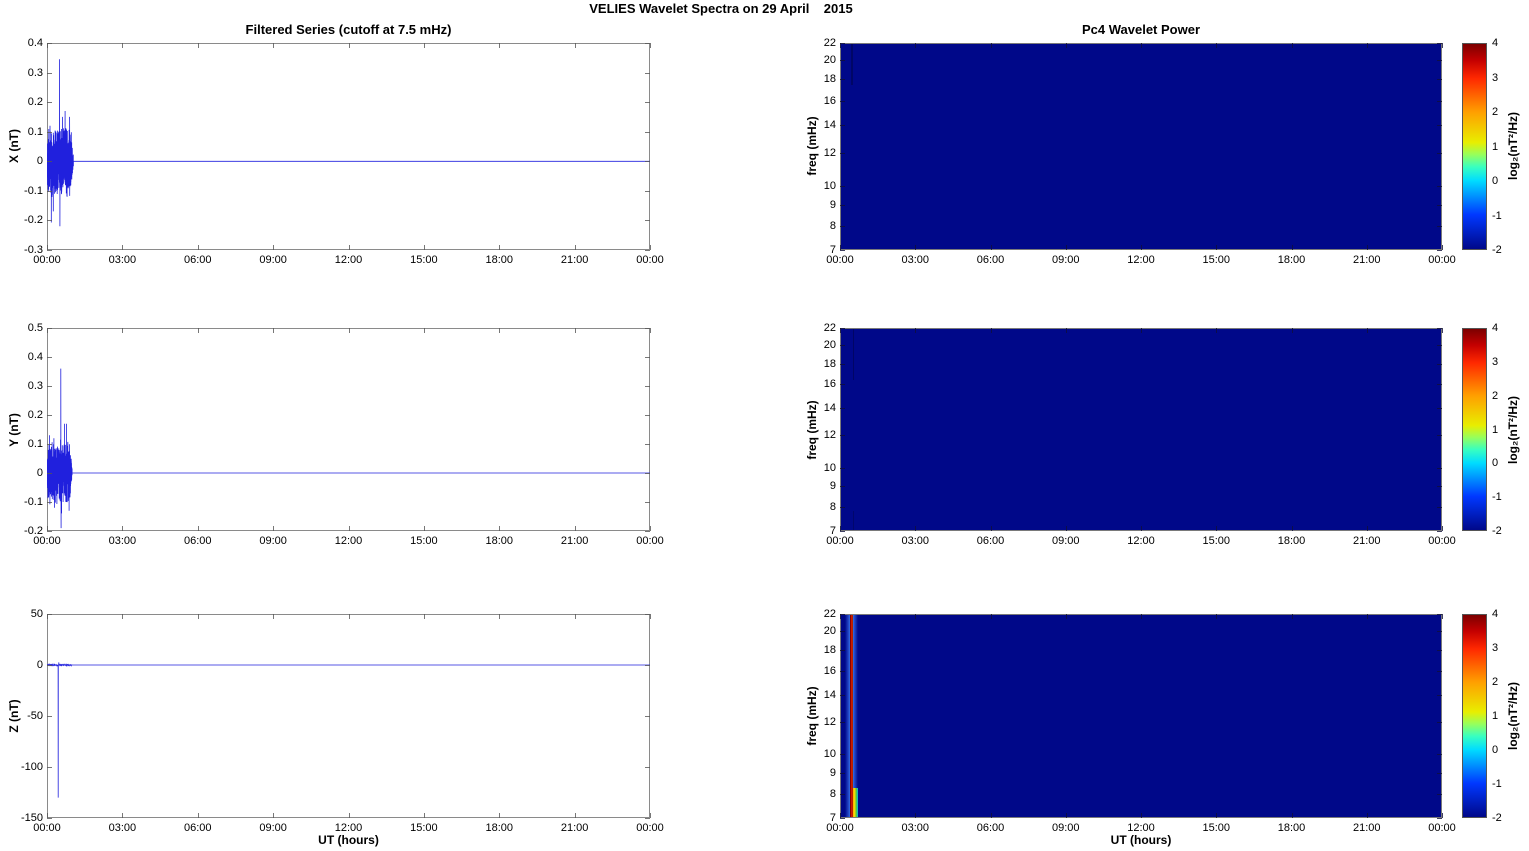  Describe the element at coordinates (348, 840) in the screenshot. I see `x-axis-label-ut-left: UT (hours)` at that location.